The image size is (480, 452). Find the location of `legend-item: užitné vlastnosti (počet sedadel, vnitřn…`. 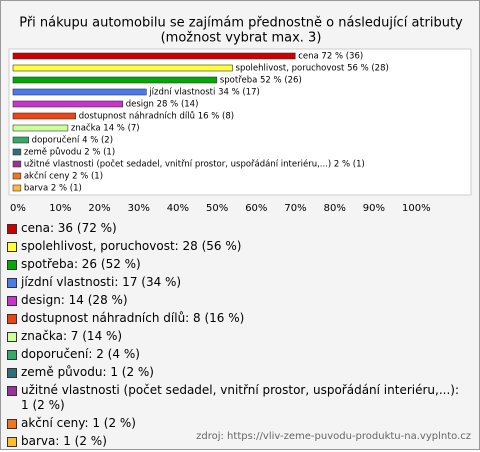

legend-item: užitné vlastnosti (počet sedadel, vnitřn… is located at coordinates (237, 398).